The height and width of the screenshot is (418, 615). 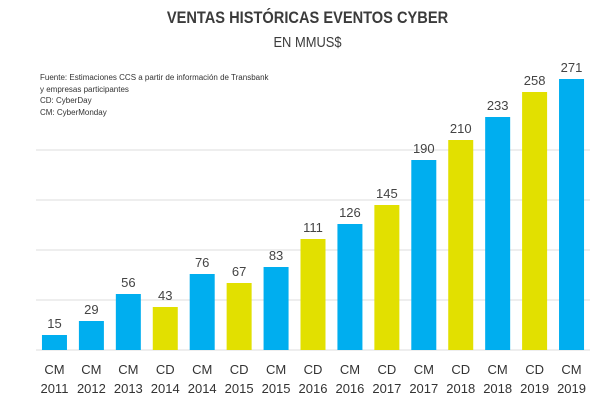 I want to click on value-label: 190, so click(x=424, y=148).